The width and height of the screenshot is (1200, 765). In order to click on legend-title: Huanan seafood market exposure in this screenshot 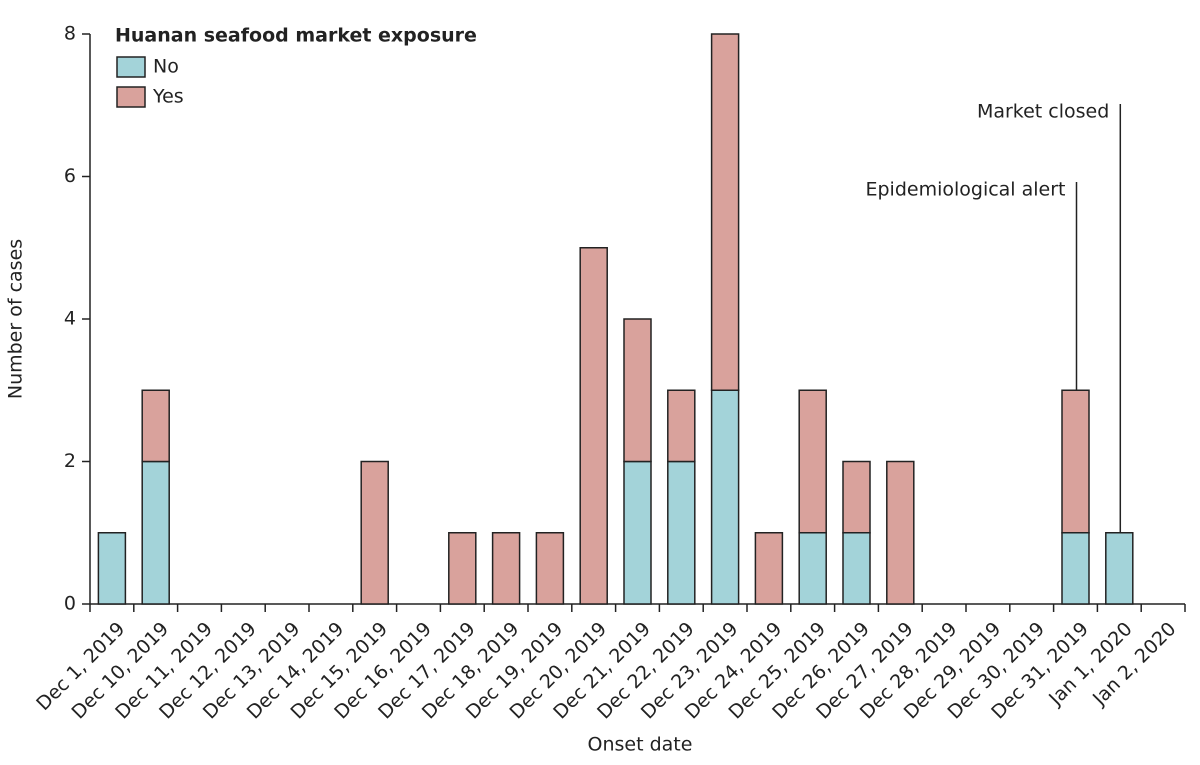, I will do `click(296, 36)`.